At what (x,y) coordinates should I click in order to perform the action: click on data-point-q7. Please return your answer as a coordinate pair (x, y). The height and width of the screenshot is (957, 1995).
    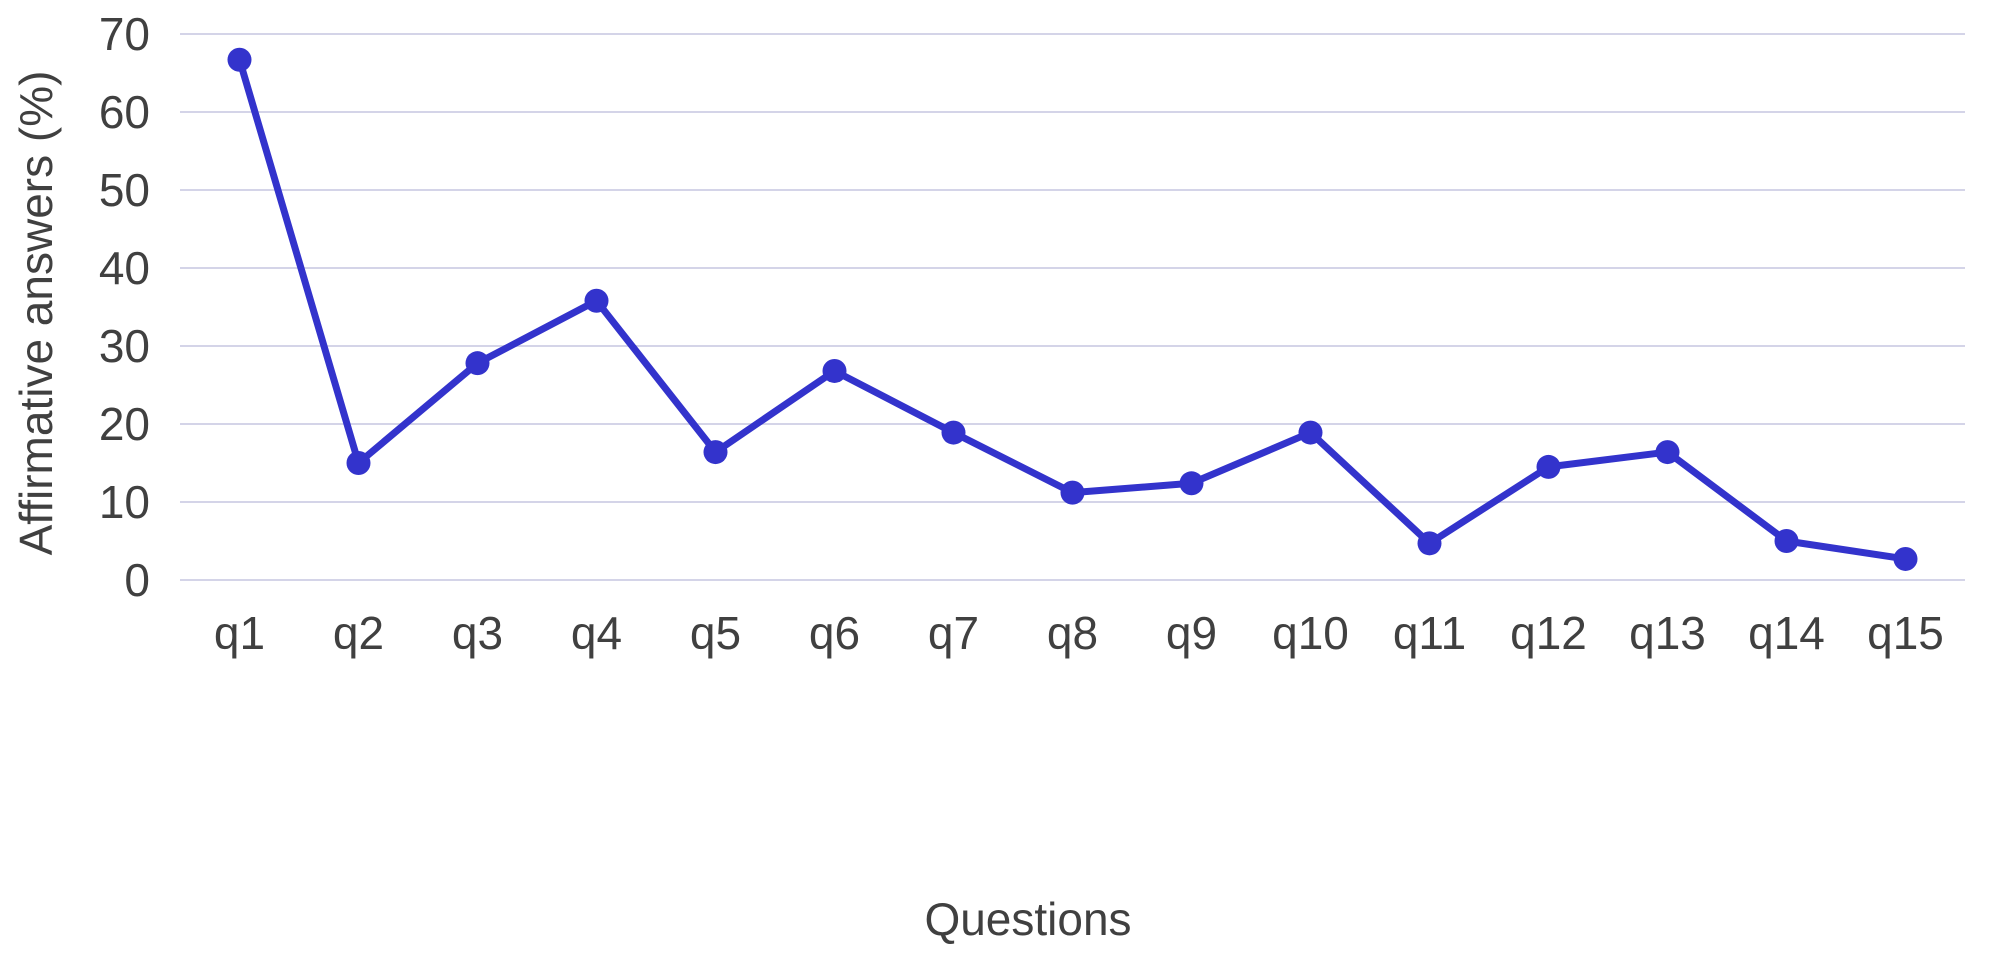
    Looking at the image, I should click on (953, 432).